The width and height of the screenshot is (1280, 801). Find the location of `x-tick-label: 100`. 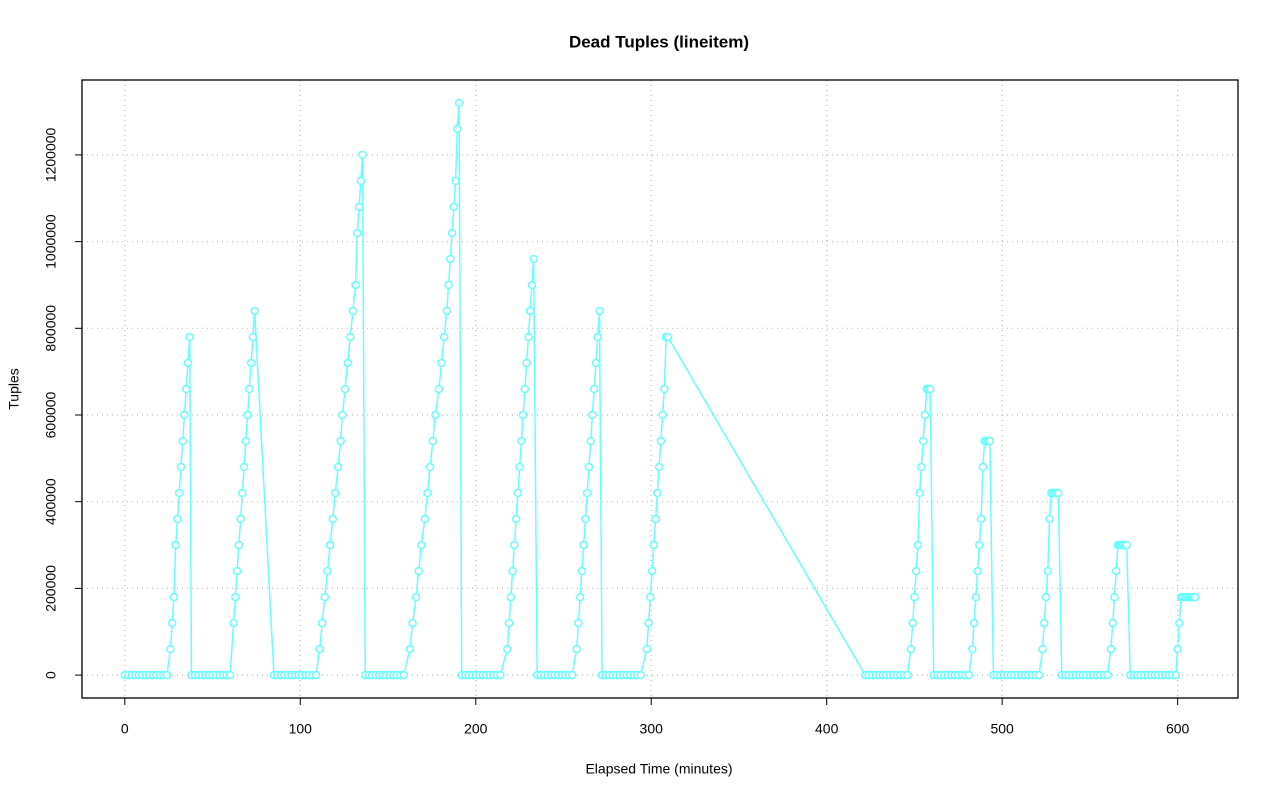

x-tick-label: 100 is located at coordinates (301, 729).